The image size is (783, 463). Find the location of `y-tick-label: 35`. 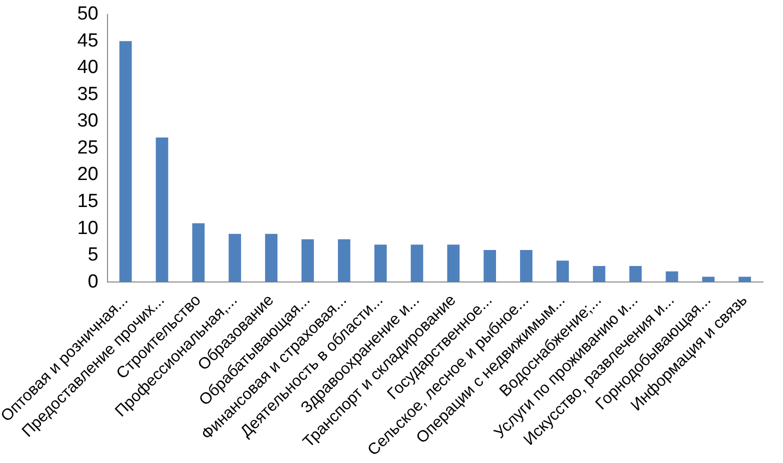

y-tick-label: 35 is located at coordinates (87, 94).